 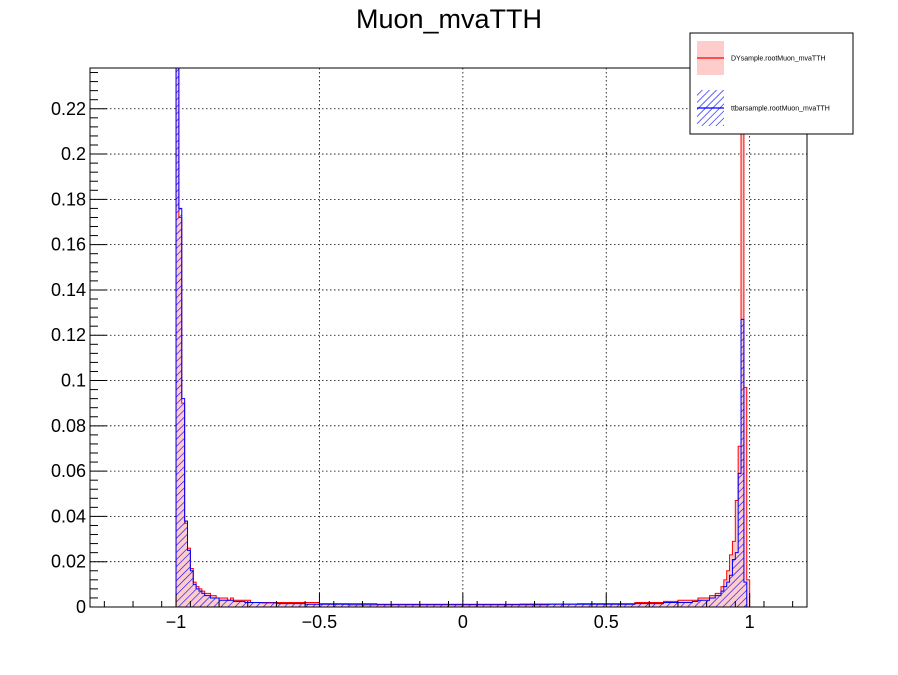 What do you see at coordinates (68, 516) in the screenshot?
I see `y-tick-label: 0.04` at bounding box center [68, 516].